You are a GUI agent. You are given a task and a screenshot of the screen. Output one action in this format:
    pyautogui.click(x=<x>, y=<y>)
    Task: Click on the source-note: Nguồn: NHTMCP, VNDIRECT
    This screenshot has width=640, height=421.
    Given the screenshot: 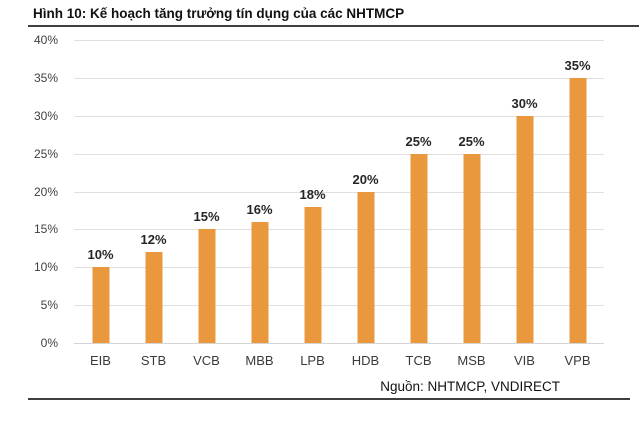 What is the action you would take?
    pyautogui.click(x=470, y=386)
    